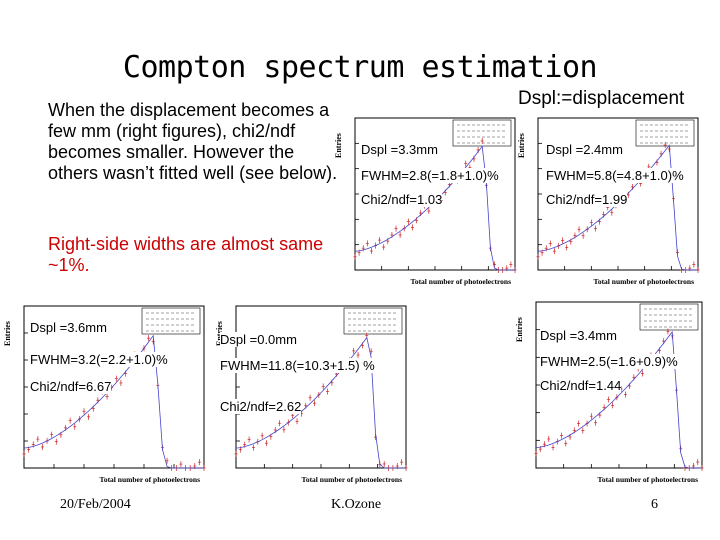 The width and height of the screenshot is (720, 540). I want to click on plot-2-dspl-label: Dspl =2.4mm, so click(584, 149).